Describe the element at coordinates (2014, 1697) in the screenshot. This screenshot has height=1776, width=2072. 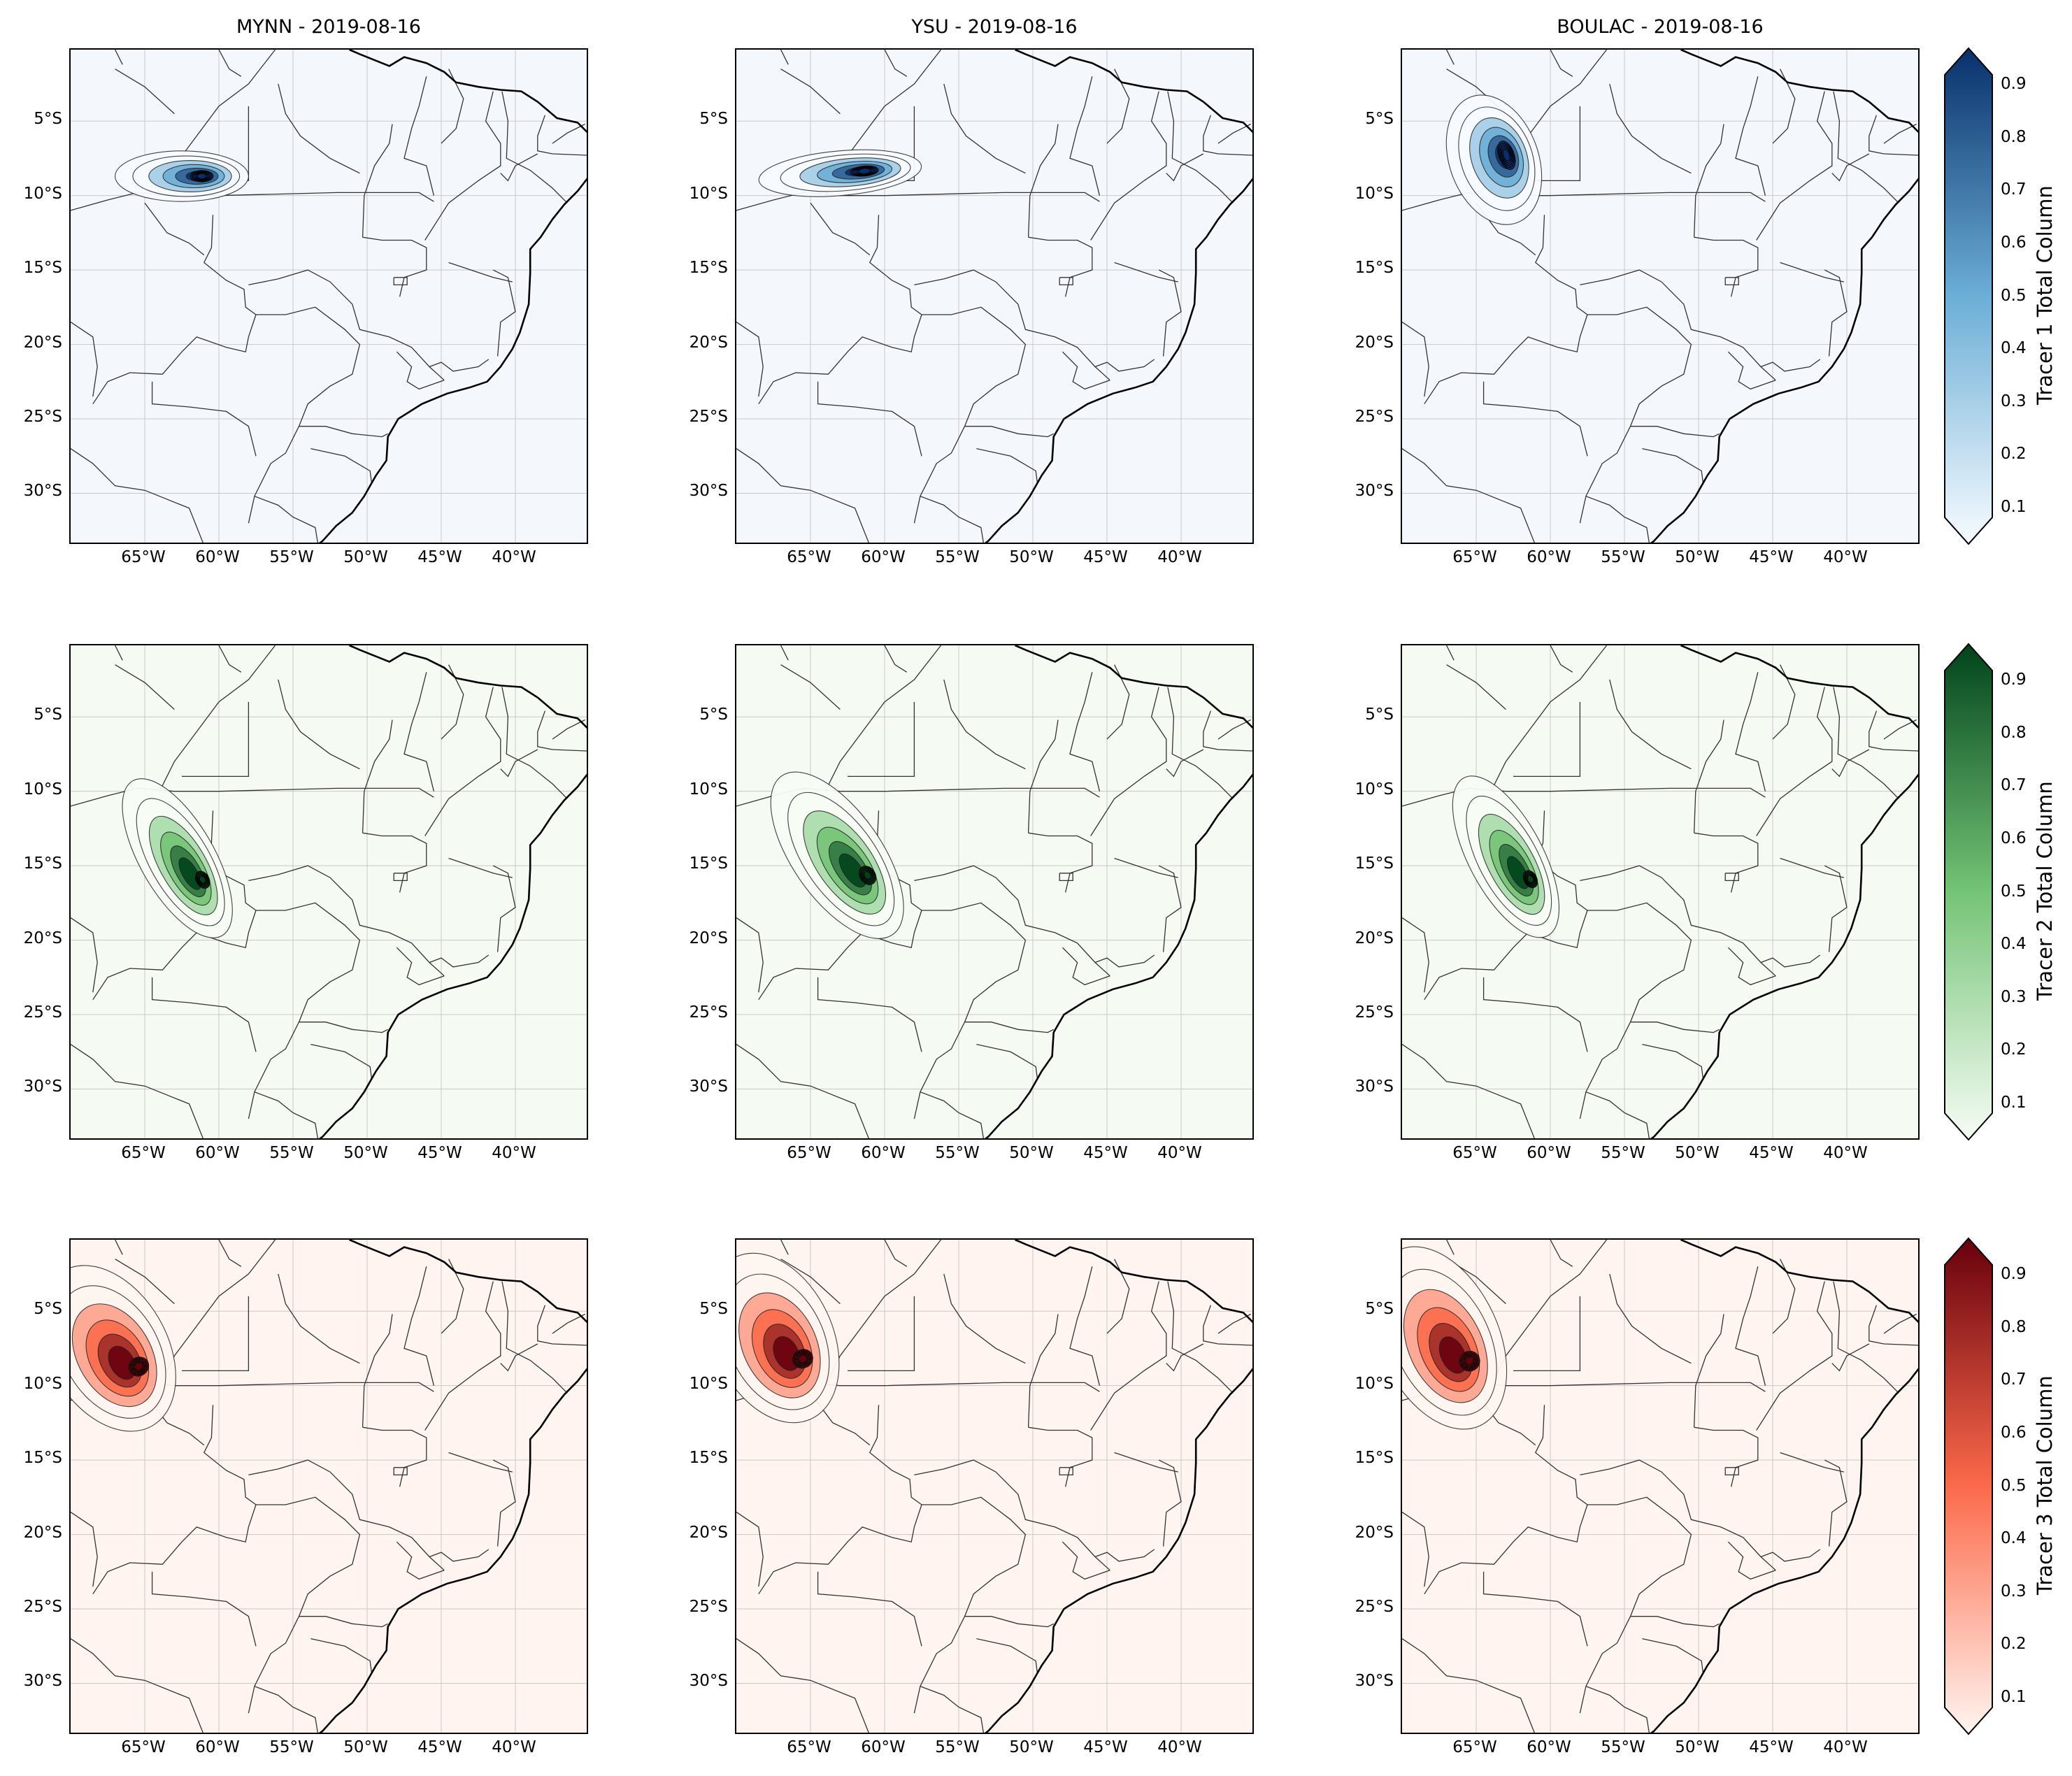
I see `colorbar-tick-label: 0.1` at that location.